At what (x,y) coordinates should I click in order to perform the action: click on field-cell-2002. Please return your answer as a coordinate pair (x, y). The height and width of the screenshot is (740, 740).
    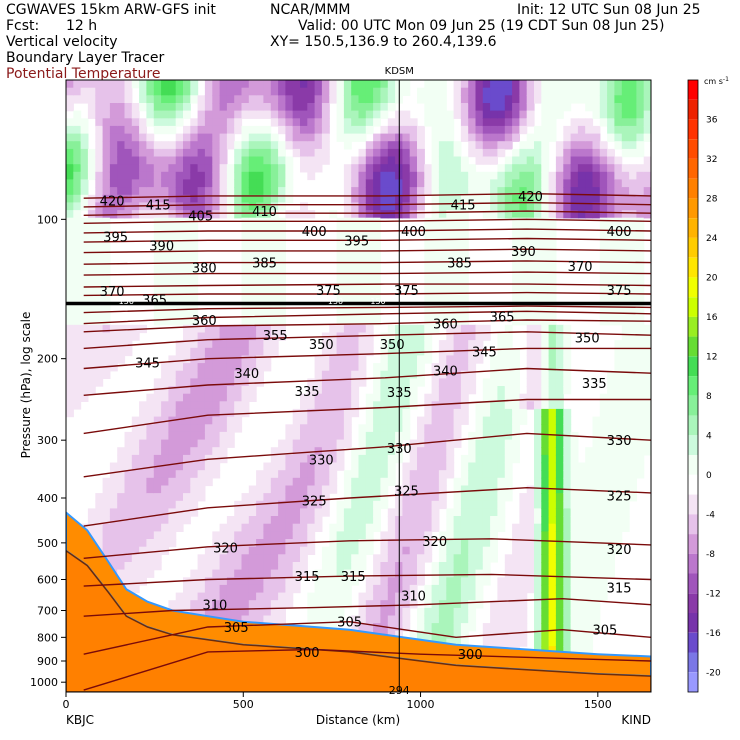
    Looking at the image, I should click on (333, 91).